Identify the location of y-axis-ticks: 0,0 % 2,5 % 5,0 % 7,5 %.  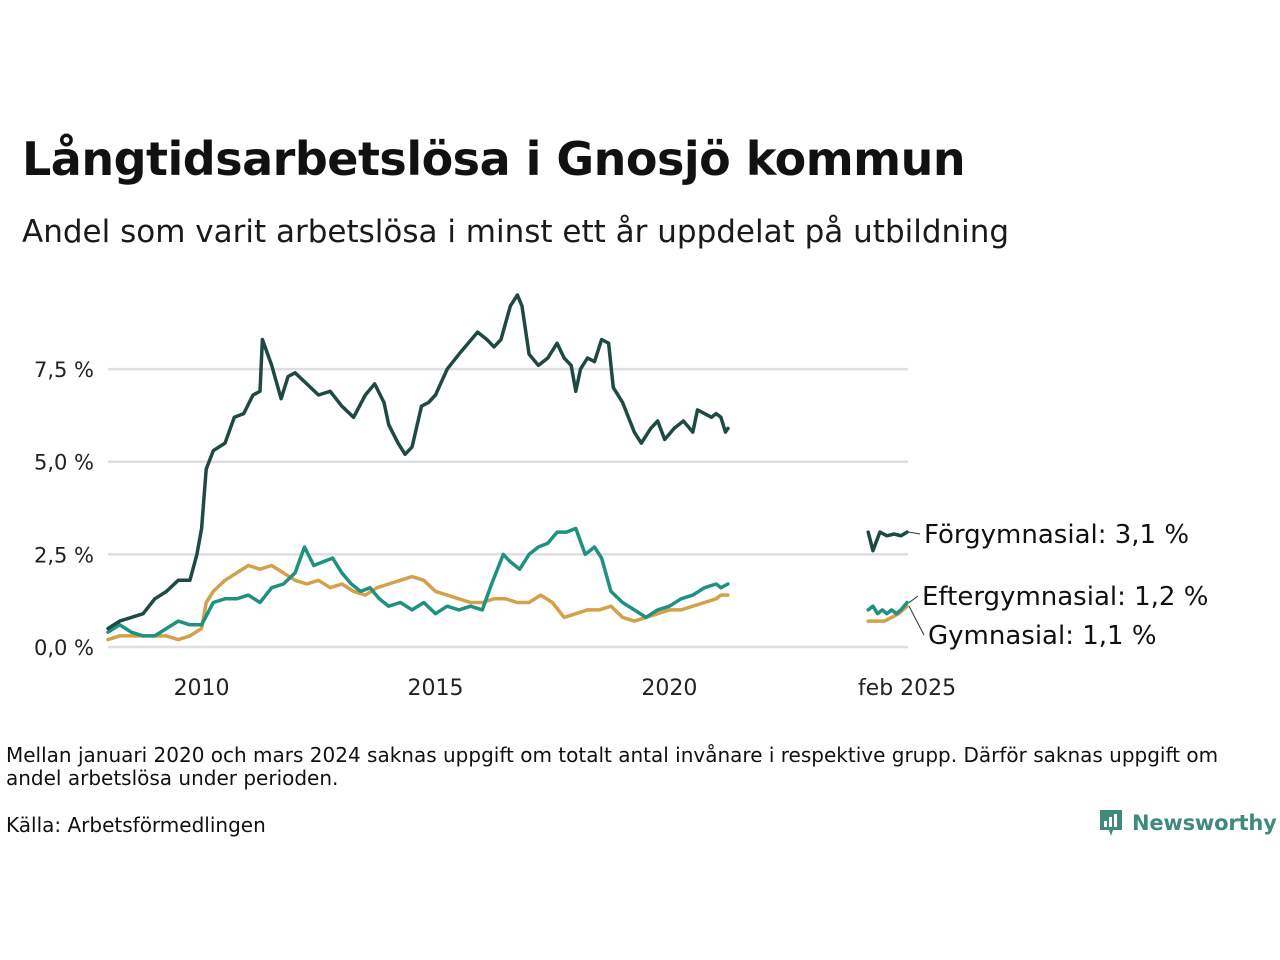
(64, 509).